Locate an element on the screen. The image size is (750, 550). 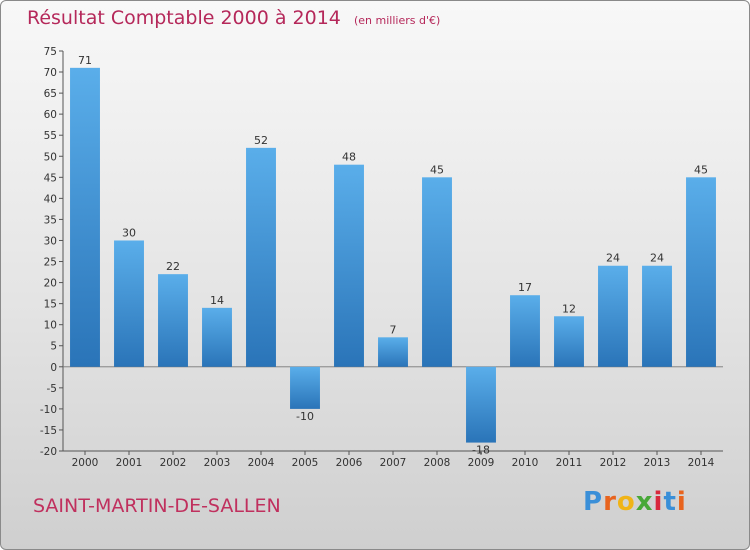
y-tick-label: 10 is located at coordinates (50, 326).